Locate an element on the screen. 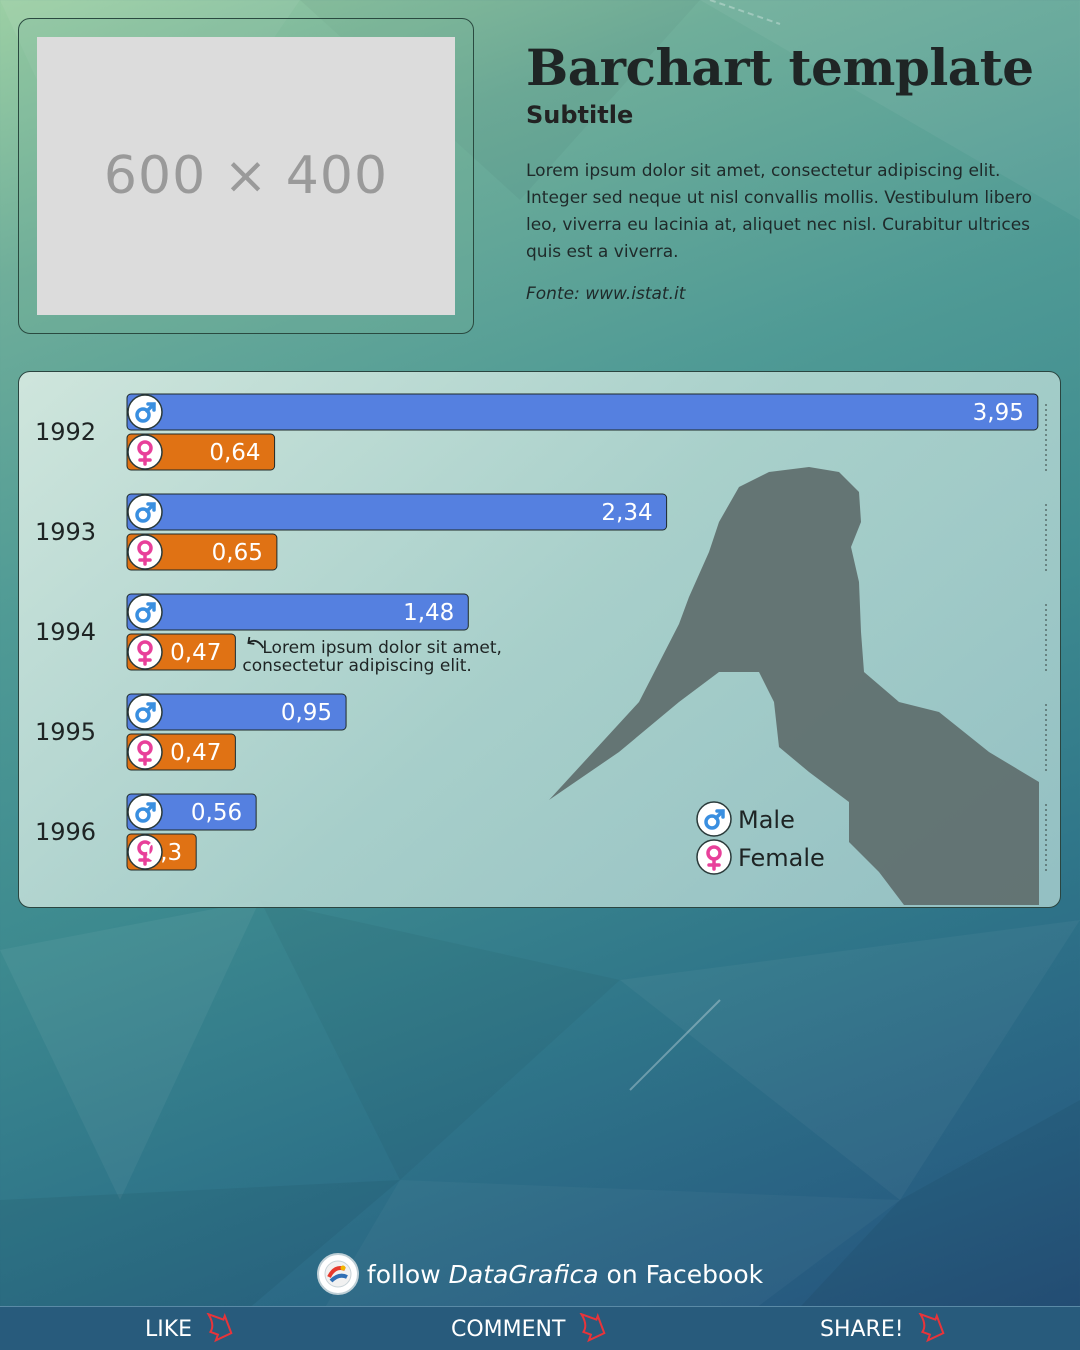 The width and height of the screenshot is (1080, 1350). image-placeholder: 600 × 400 is located at coordinates (246, 176).